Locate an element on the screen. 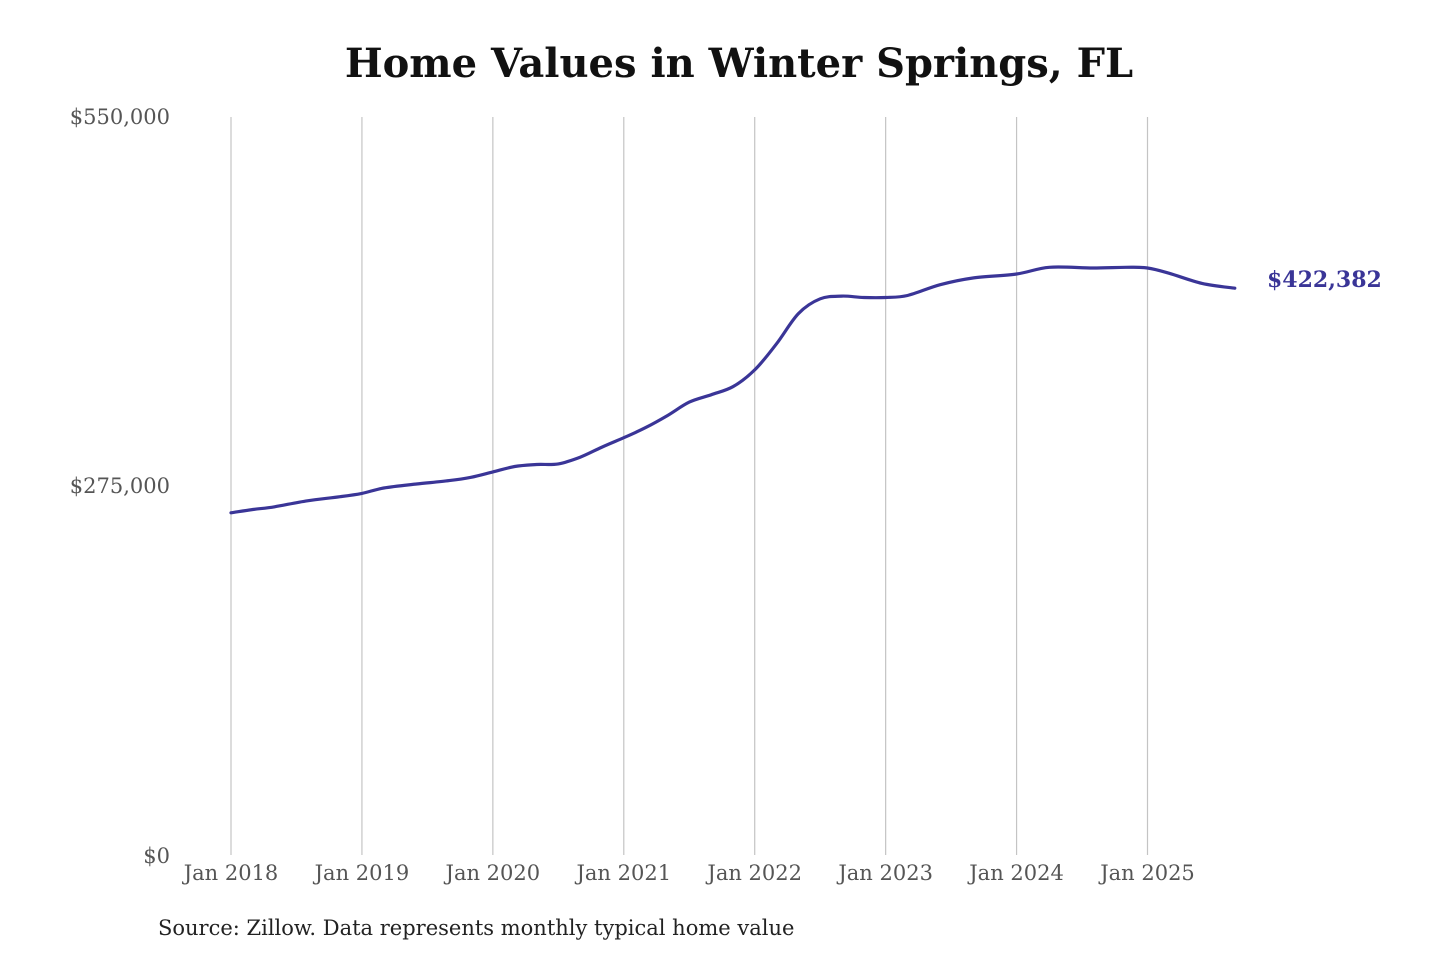 This screenshot has height=960, width=1440. x-tick-label: Jan 2024 is located at coordinates (1015, 873).